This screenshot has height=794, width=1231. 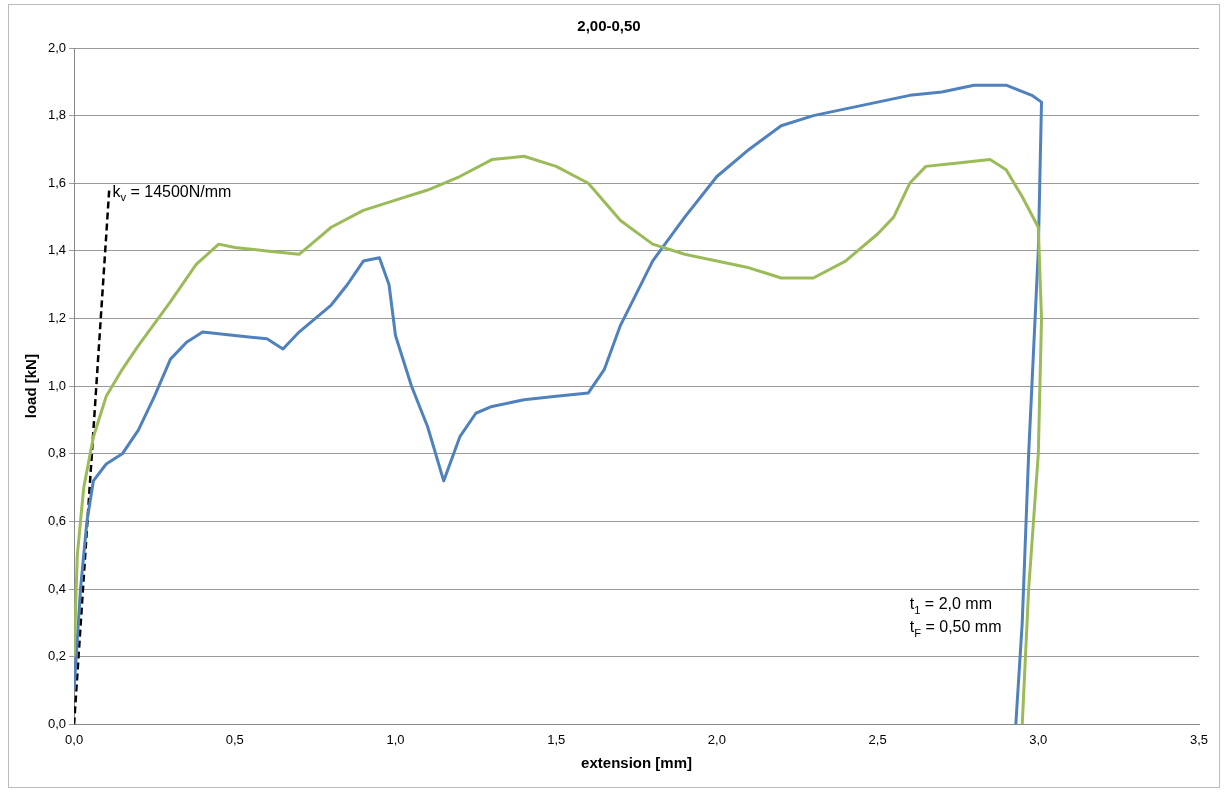 What do you see at coordinates (395, 739) in the screenshot?
I see `x-tick-label: 1,0` at bounding box center [395, 739].